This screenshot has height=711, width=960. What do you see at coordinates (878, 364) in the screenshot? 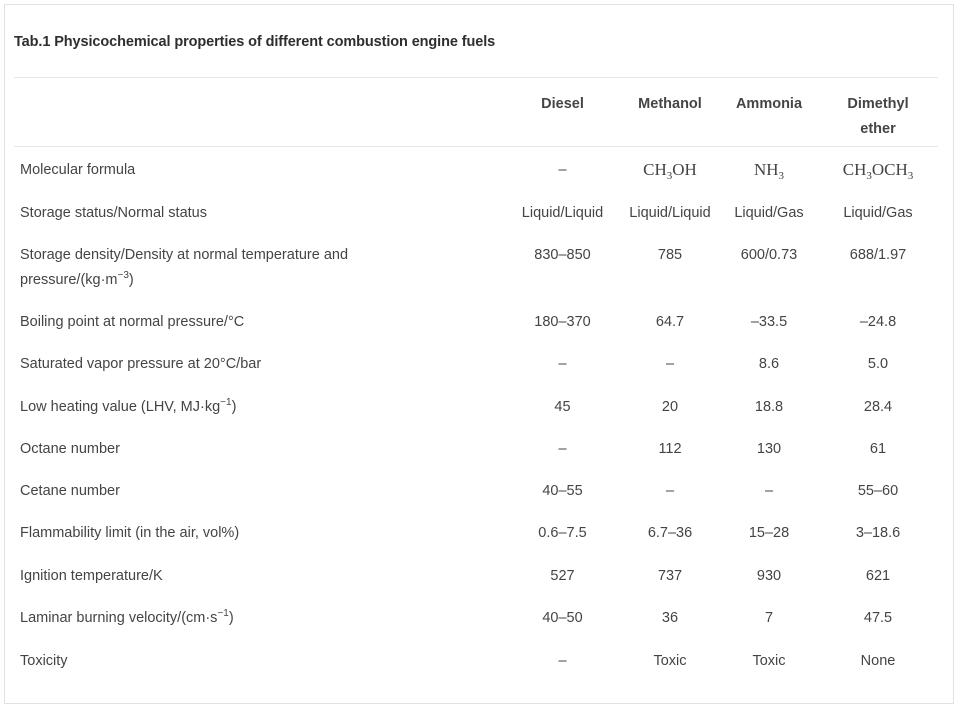
I see `table-cell: 5.0` at bounding box center [878, 364].